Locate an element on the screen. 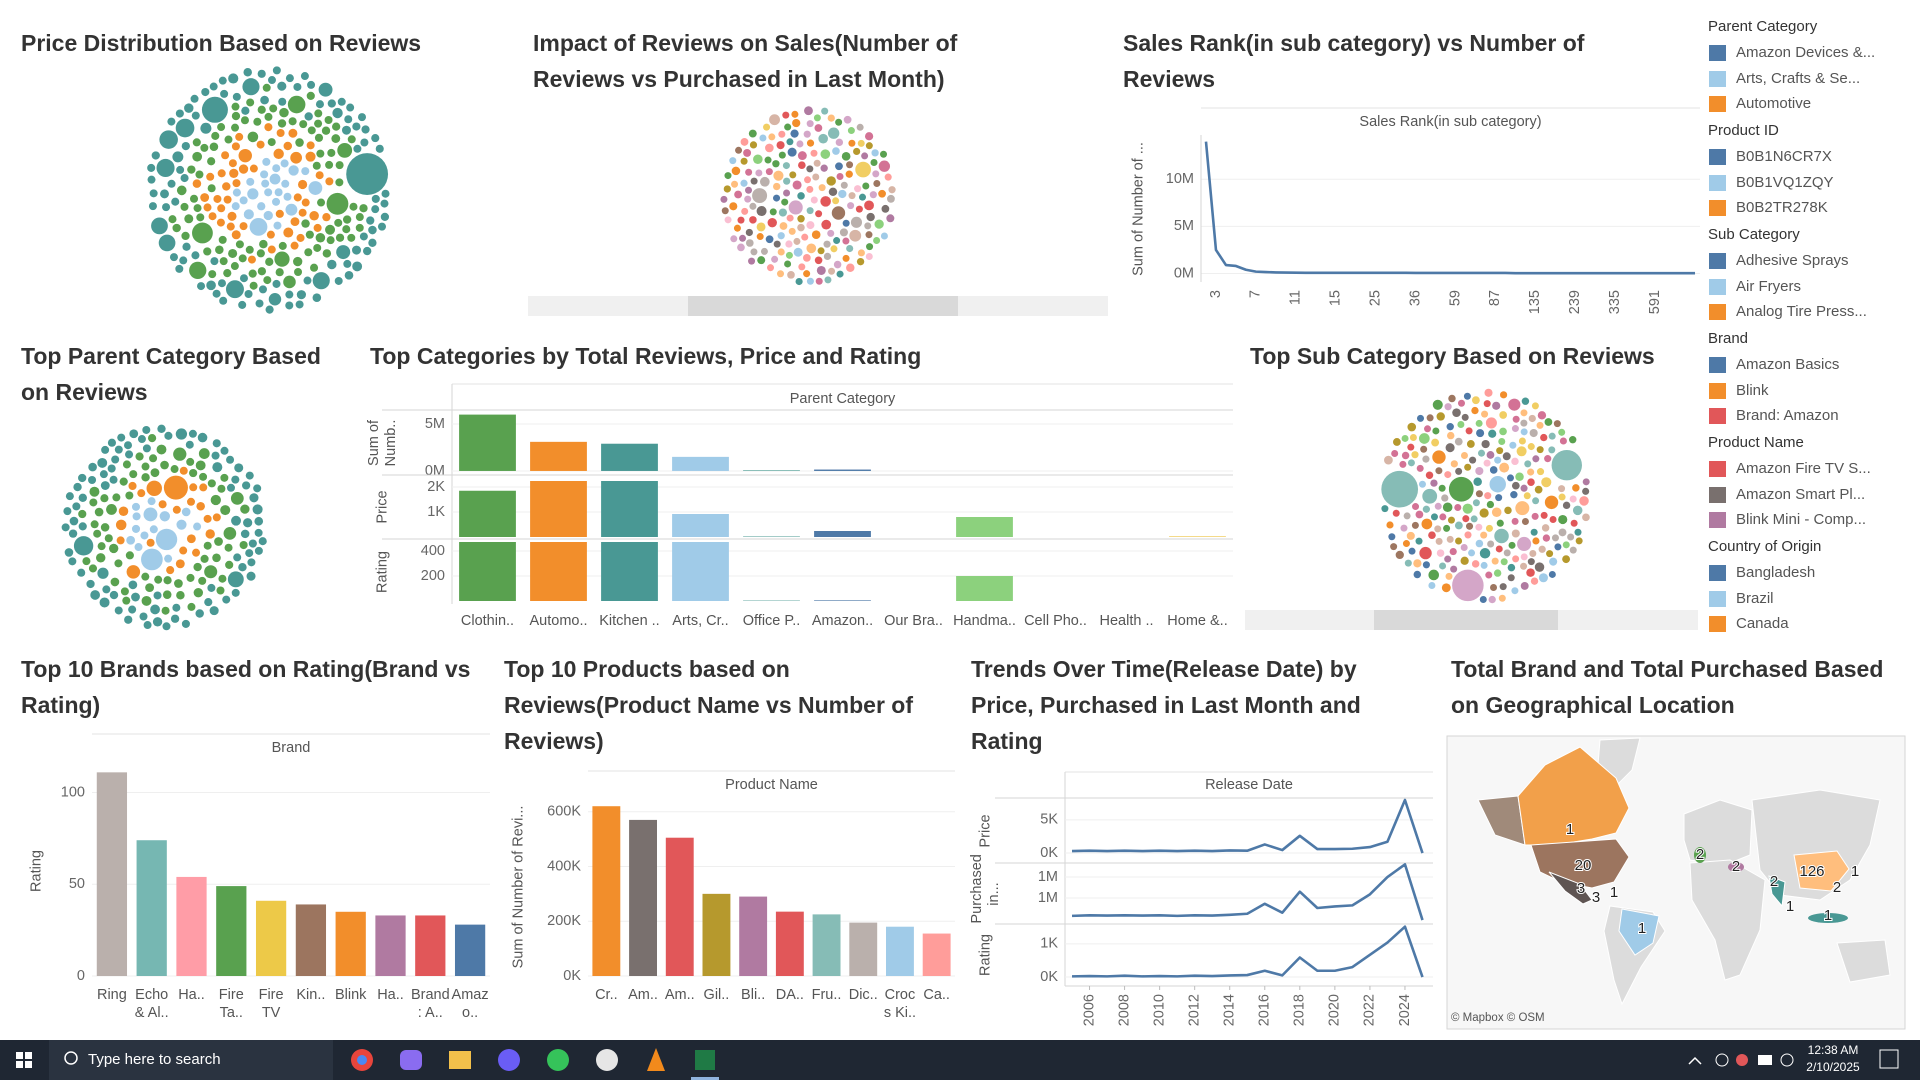 This screenshot has width=1920, height=1080. map-label: 20 is located at coordinates (1583, 865).